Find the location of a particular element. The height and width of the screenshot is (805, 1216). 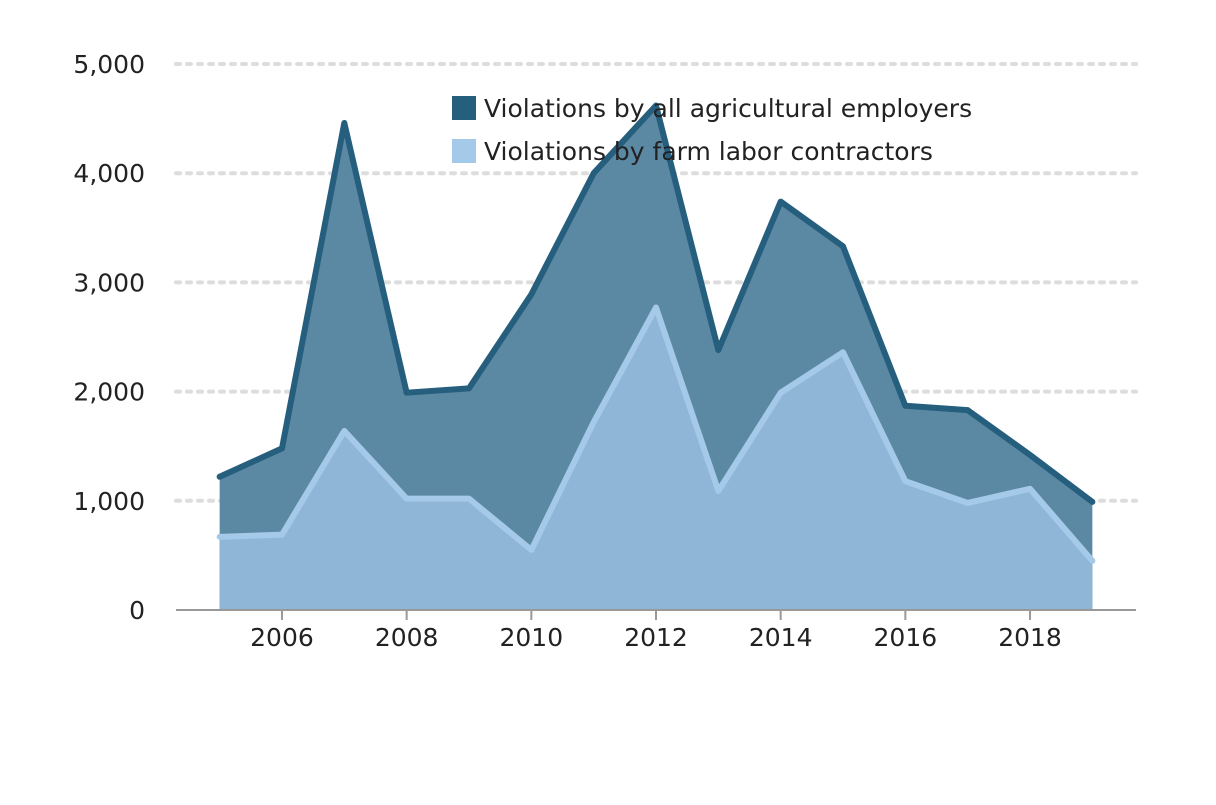

legend-label-all-employers: Violations by all agricultural employers is located at coordinates (728, 108).